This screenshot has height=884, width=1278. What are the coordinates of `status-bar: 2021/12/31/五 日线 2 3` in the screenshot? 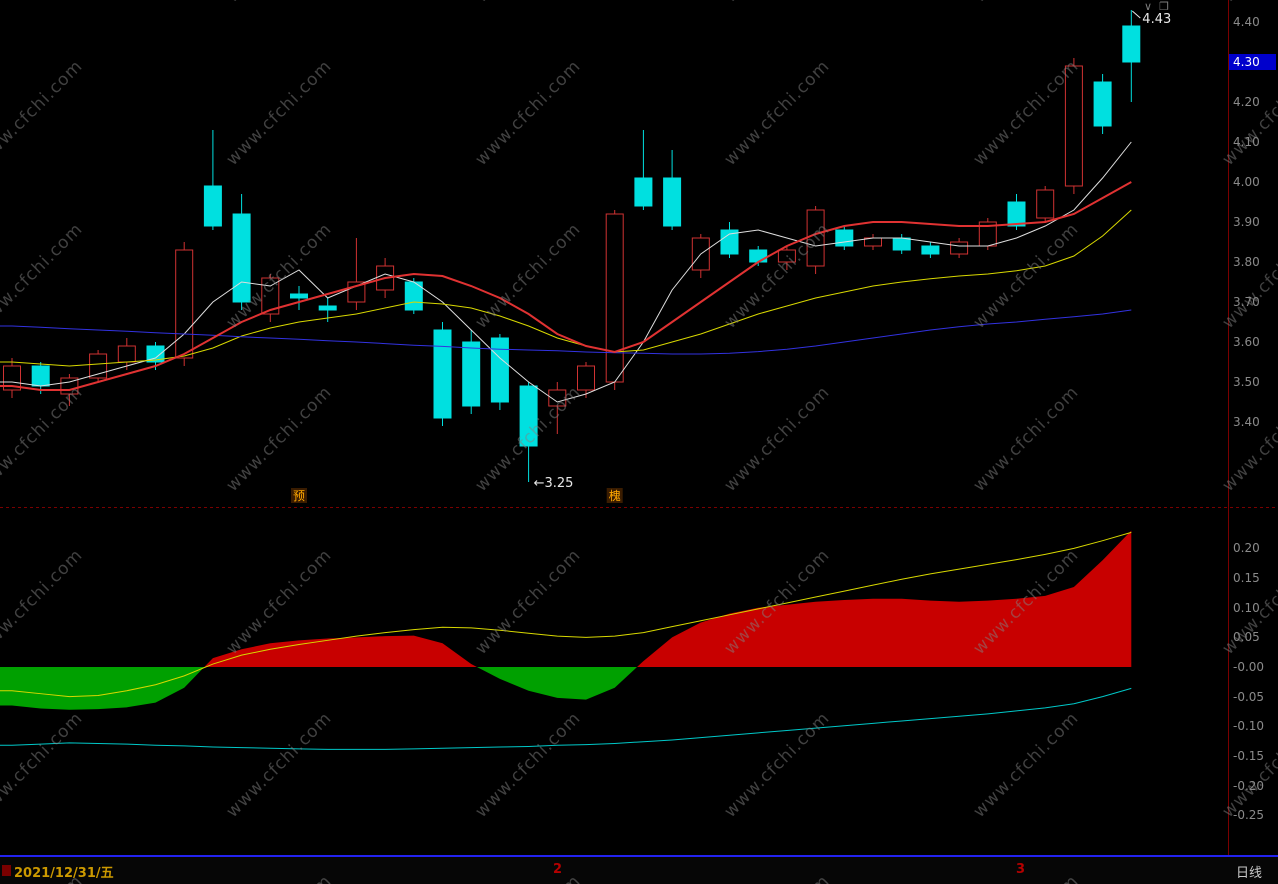 It's located at (639, 869).